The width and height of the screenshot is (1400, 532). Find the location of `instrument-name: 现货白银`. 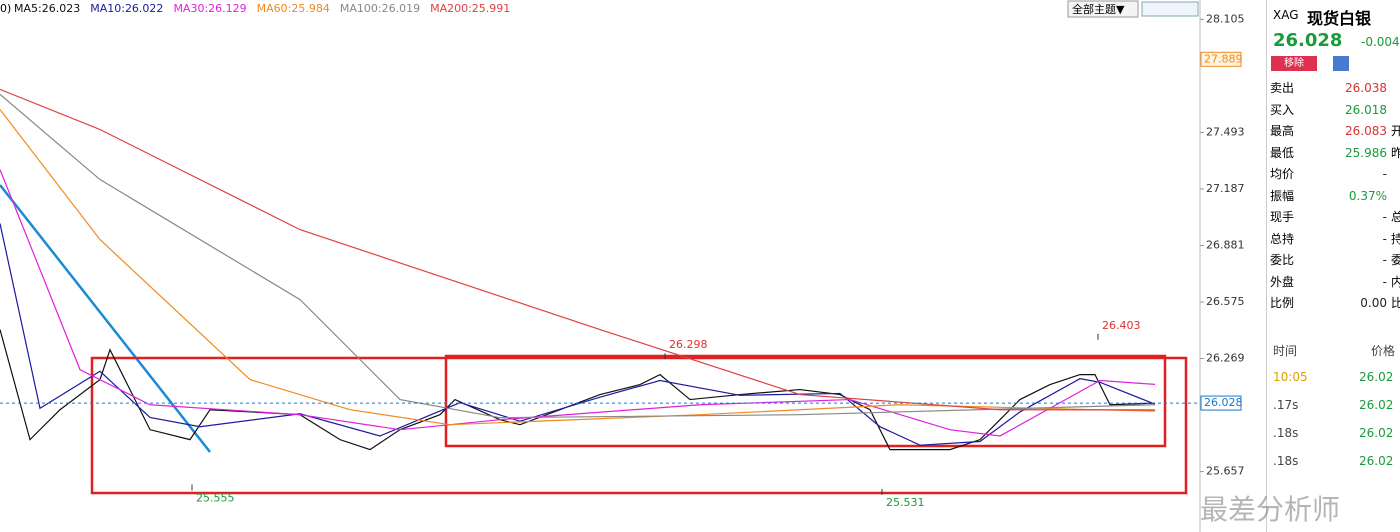

instrument-name: 现货白银 is located at coordinates (1339, 18).